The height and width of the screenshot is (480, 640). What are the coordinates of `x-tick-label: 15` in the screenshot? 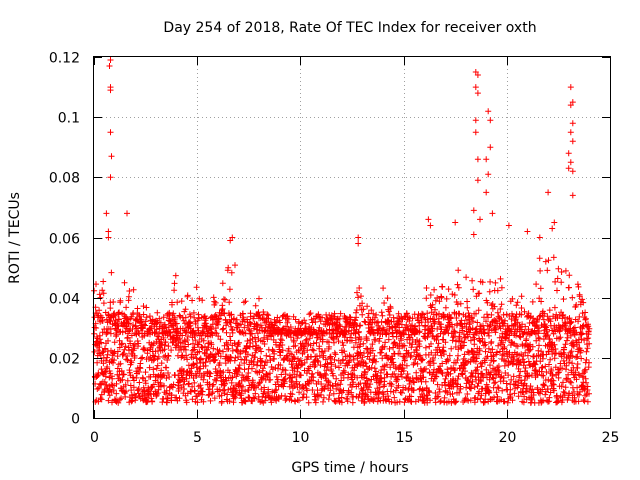 It's located at (405, 438).